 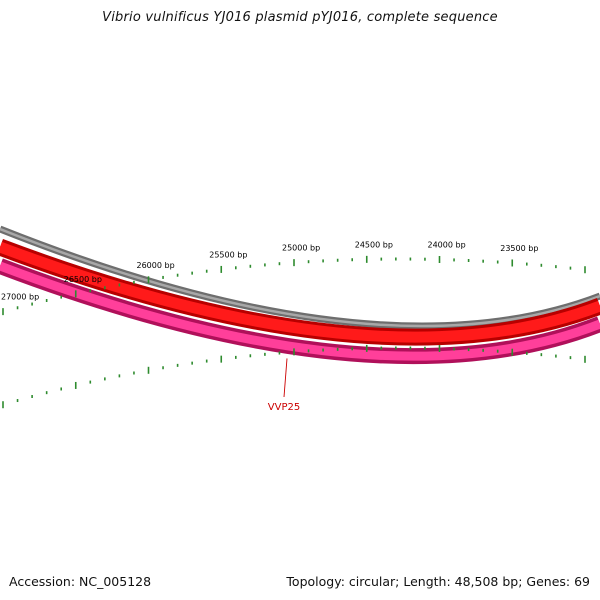 What do you see at coordinates (285, 378) in the screenshot?
I see `gene-label-leader` at bounding box center [285, 378].